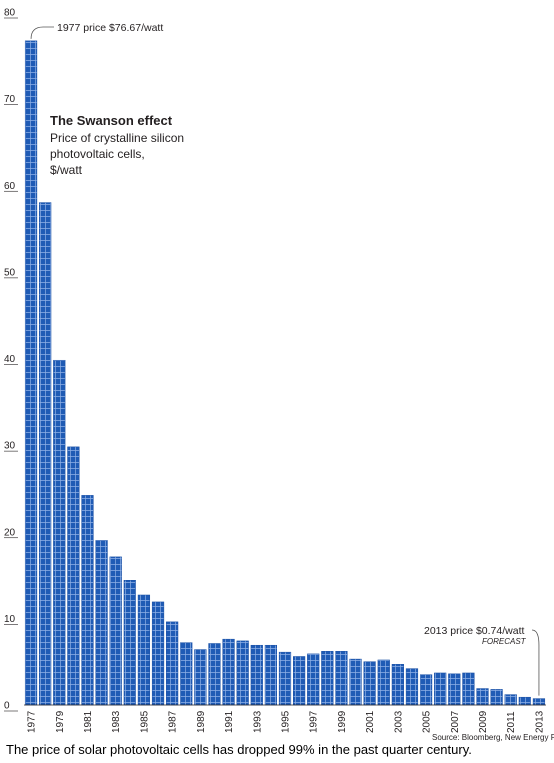 This screenshot has height=763, width=554. Describe the element at coordinates (201, 721) in the screenshot. I see `x-tick-label: 1989` at that location.